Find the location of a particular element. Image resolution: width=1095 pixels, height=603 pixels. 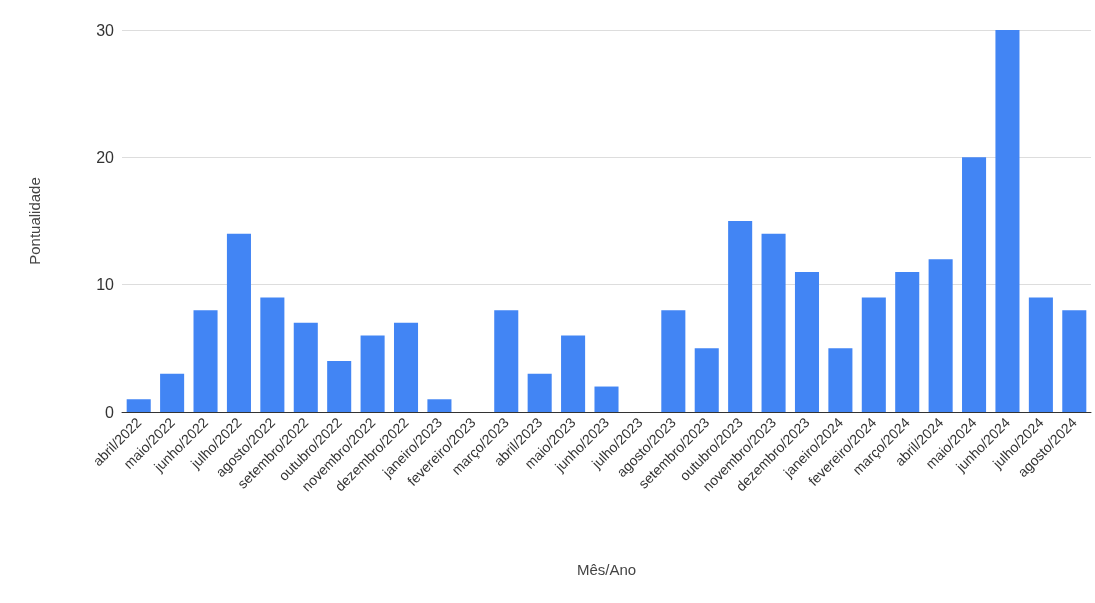

y-tick-label: 20 is located at coordinates (105, 157).